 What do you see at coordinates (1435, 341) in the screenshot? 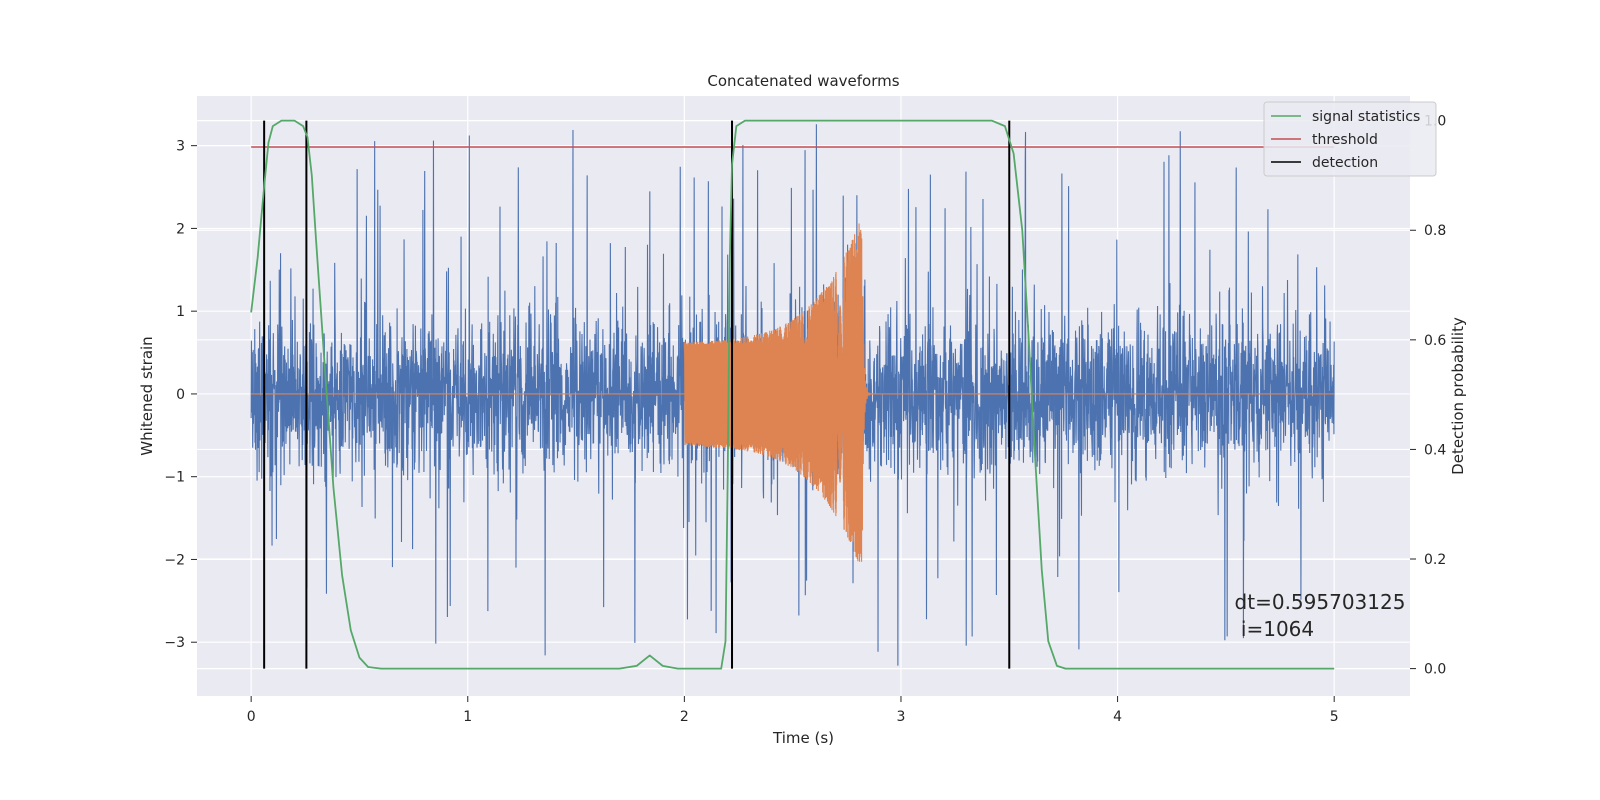
I see `y2-tick-label-3: 0.6` at bounding box center [1435, 341].